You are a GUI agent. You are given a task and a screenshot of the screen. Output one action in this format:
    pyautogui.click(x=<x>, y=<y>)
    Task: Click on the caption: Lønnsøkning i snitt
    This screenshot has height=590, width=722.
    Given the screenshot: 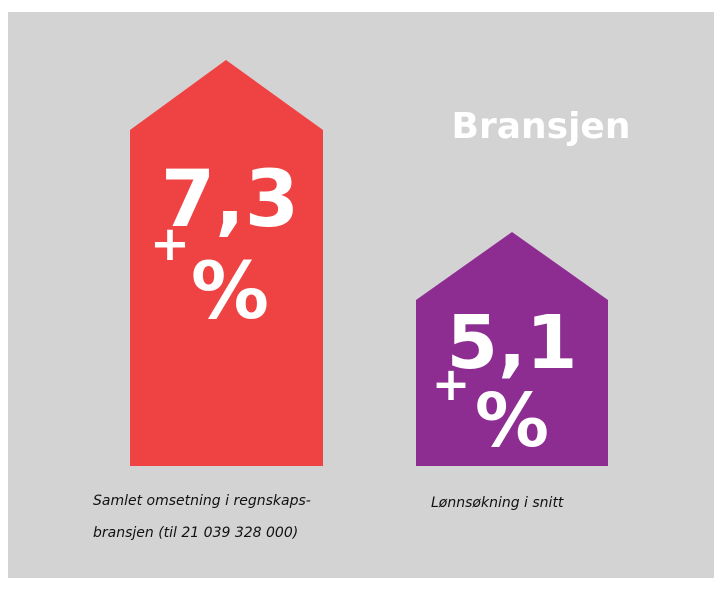 What is the action you would take?
    pyautogui.click(x=497, y=503)
    